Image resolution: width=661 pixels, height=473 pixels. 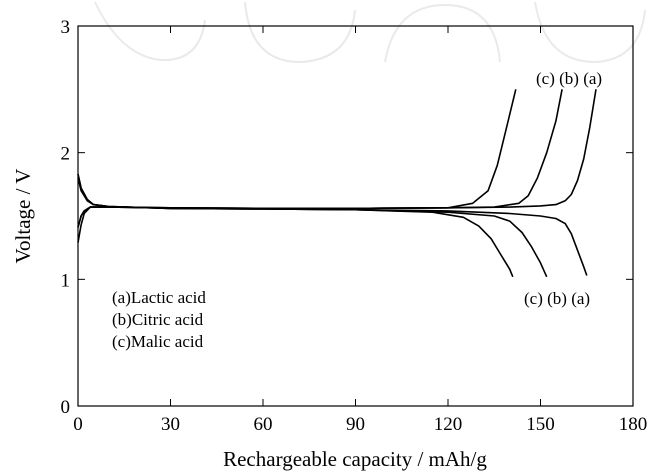 I want to click on annotation-discharge-labels: (c) (b) (a), so click(x=557, y=298).